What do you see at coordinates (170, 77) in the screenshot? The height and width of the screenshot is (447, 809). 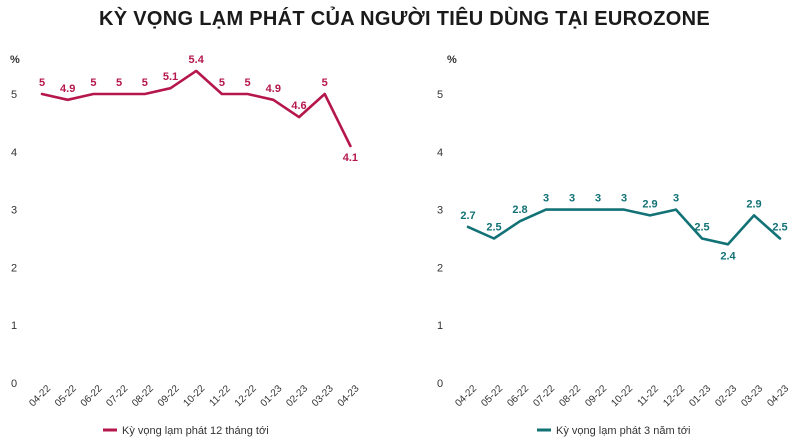 I see `data-label: 5.1` at bounding box center [170, 77].